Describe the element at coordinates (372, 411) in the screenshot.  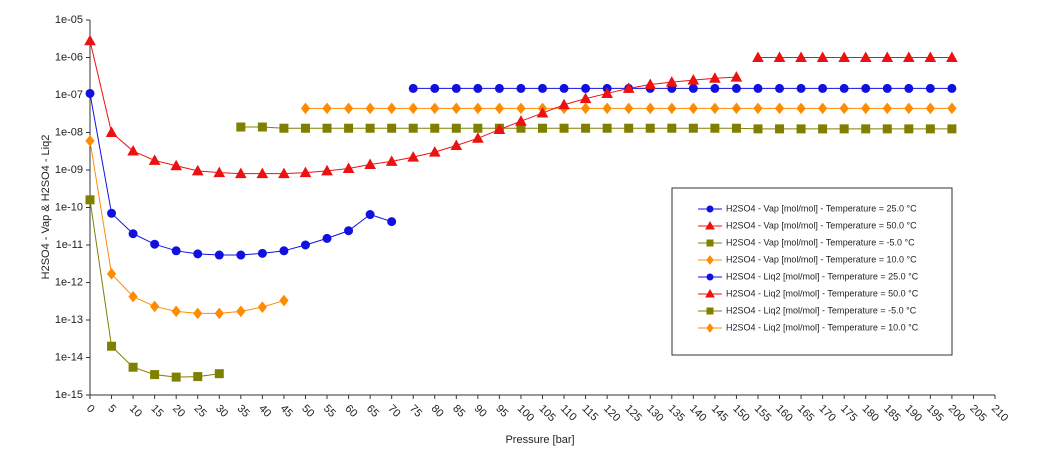
I see `x-tick-label: 65` at that location.